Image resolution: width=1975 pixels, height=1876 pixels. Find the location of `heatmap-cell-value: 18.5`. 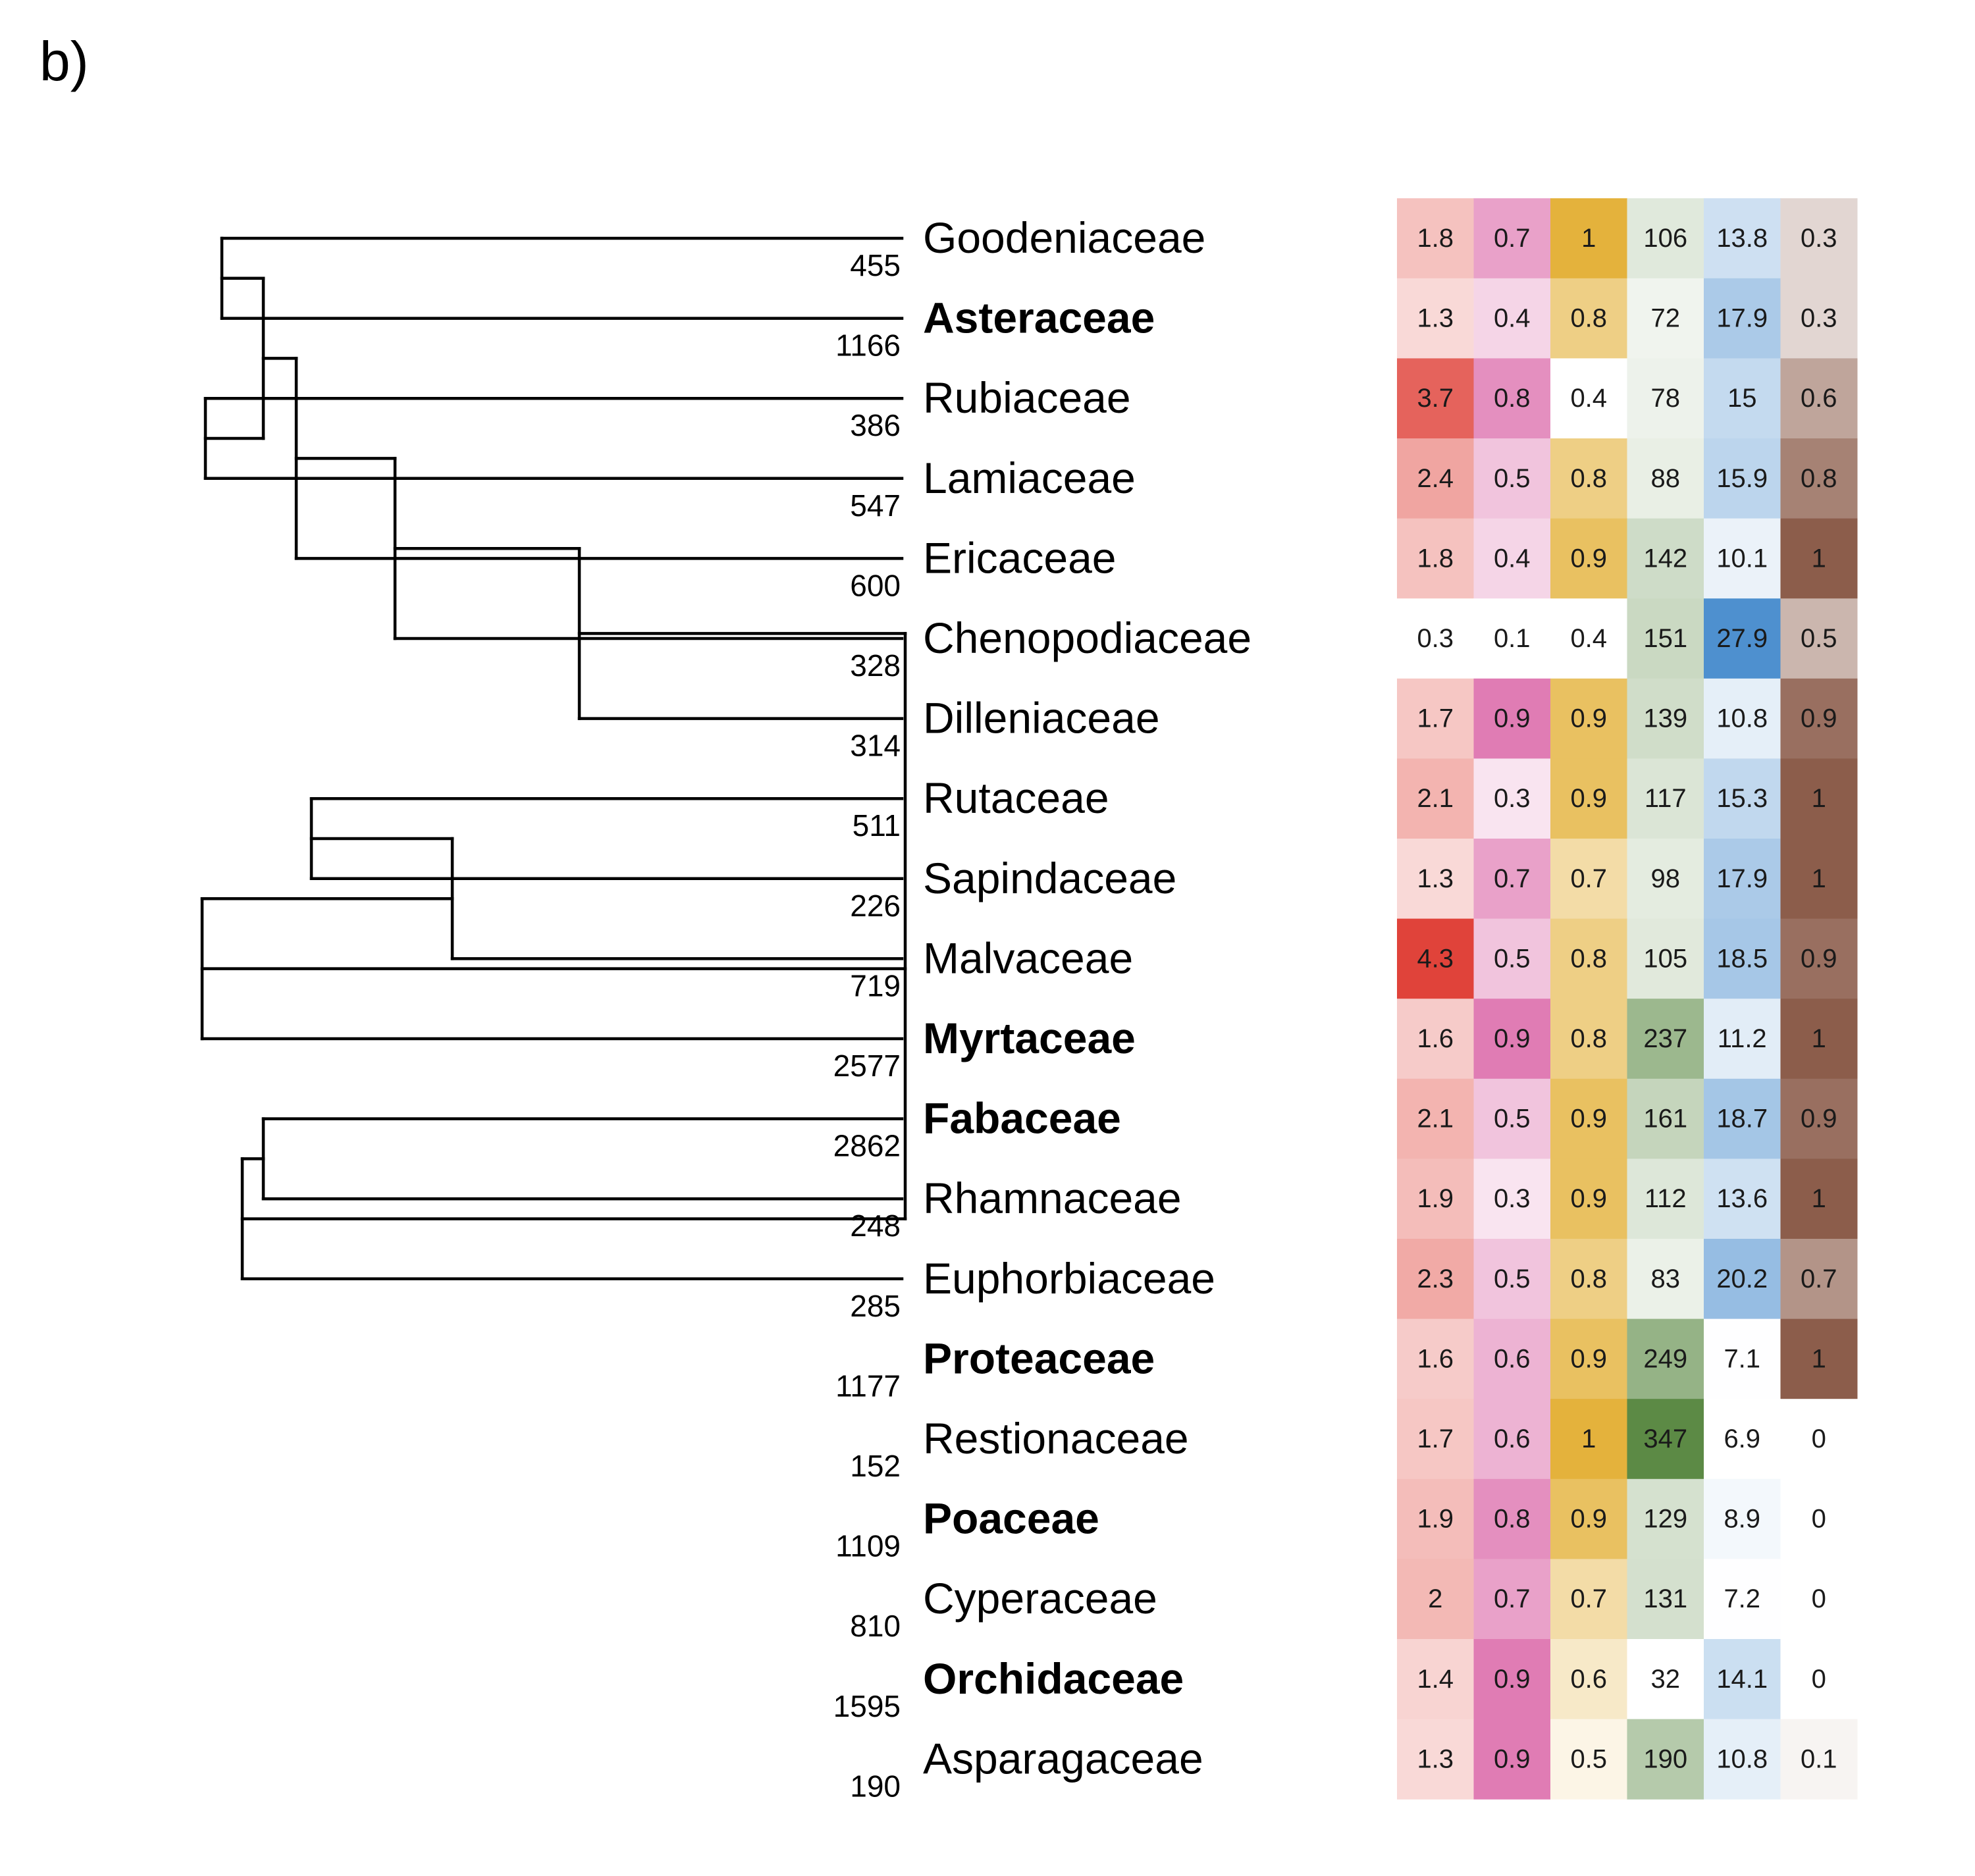

heatmap-cell-value: 18.5 is located at coordinates (1742, 958).